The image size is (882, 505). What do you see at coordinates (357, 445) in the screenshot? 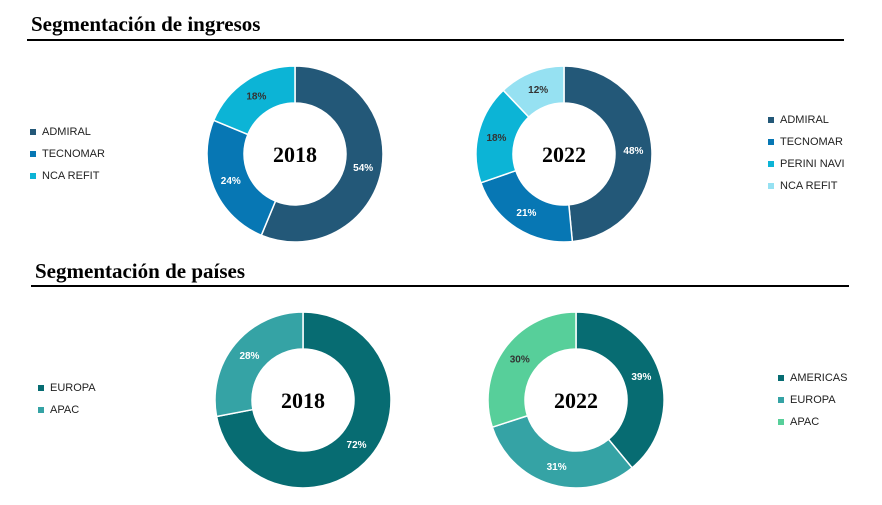
I see `data-label: 72%` at bounding box center [357, 445].